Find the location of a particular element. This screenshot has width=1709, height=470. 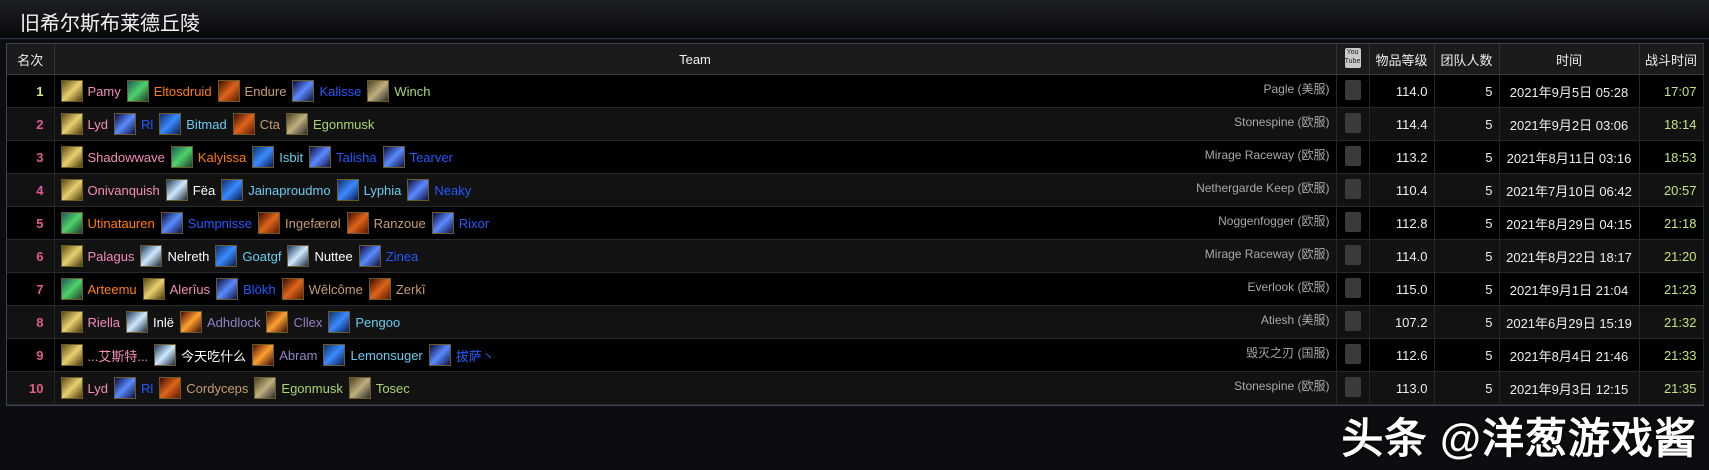

member-name: Neaky is located at coordinates (453, 190).